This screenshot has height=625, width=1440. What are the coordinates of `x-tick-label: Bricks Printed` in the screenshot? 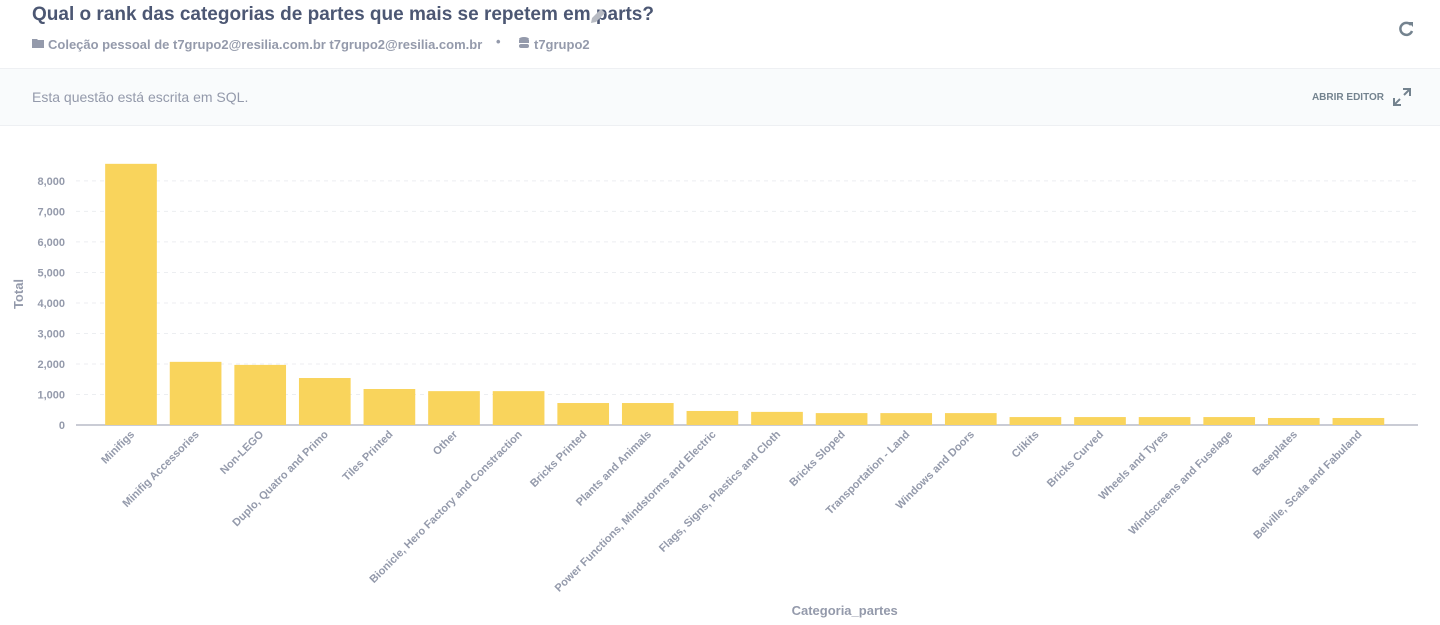 It's located at (558, 459).